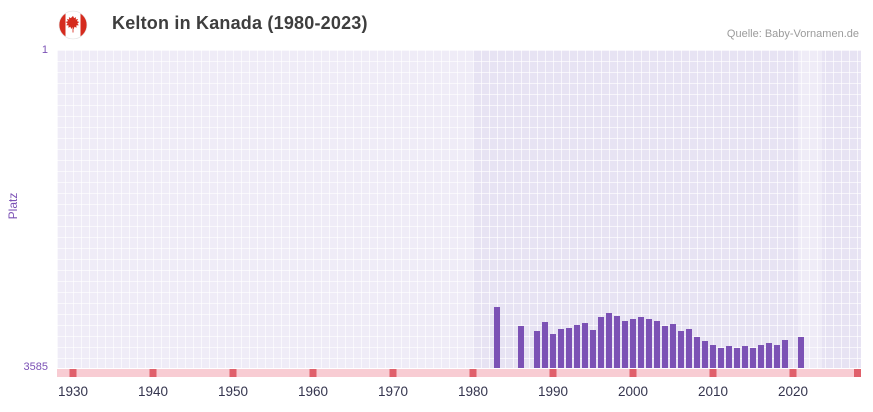  I want to click on x-tick-label-2000: 2000, so click(633, 391).